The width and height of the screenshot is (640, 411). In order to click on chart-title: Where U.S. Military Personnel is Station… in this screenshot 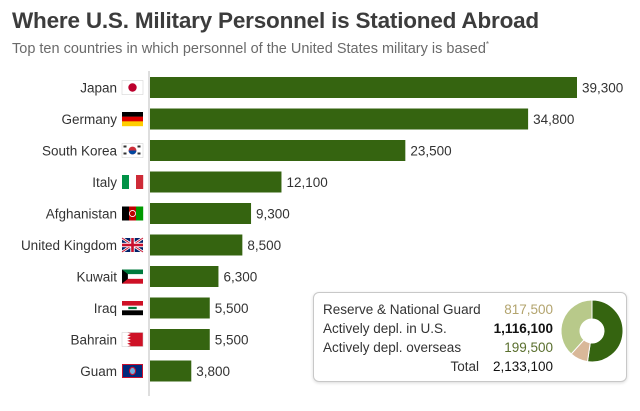, I will do `click(275, 20)`.